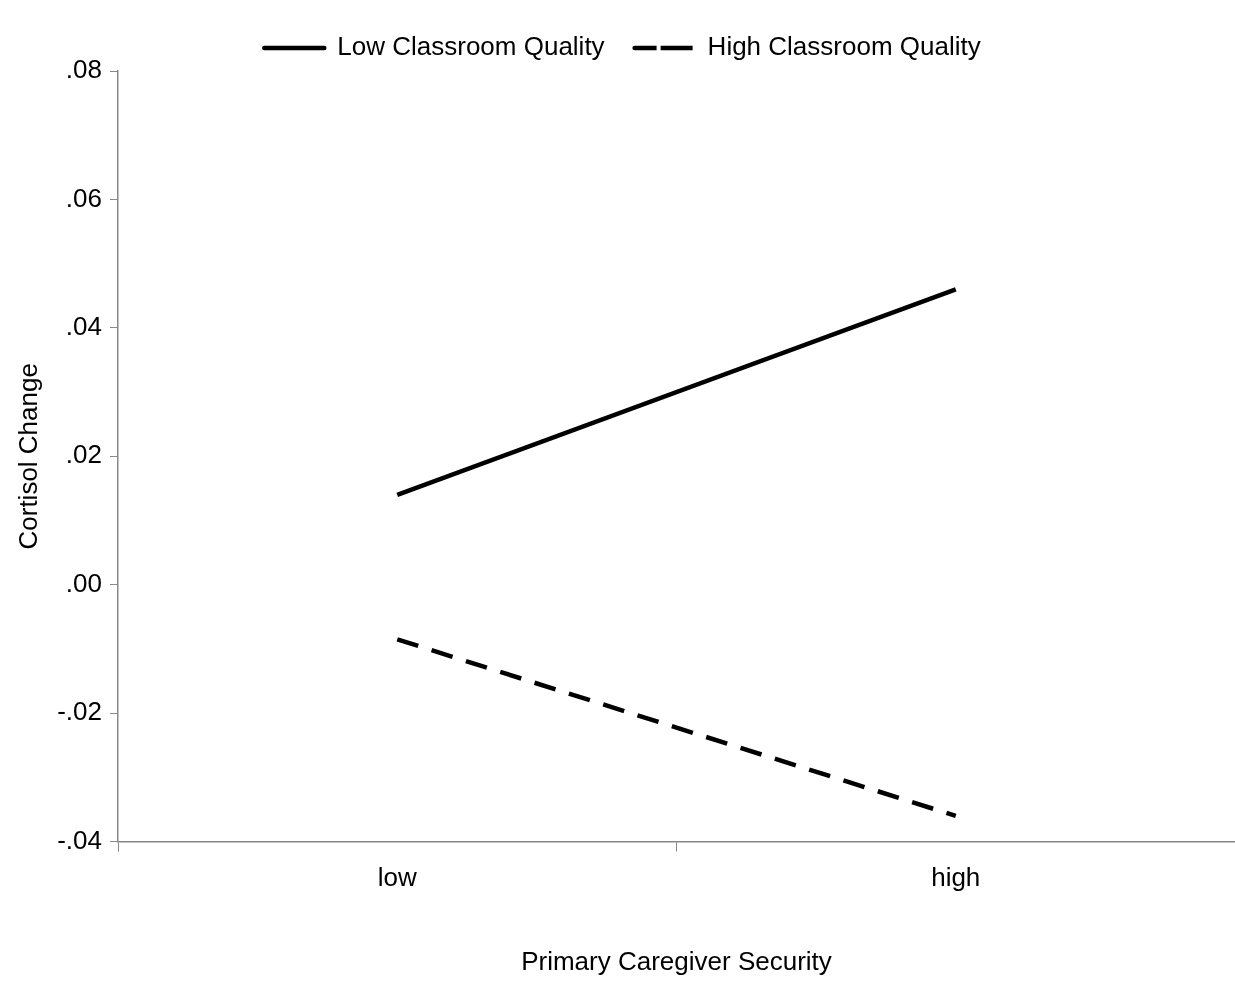 This screenshot has height=987, width=1235. I want to click on x-axis-title: Primary Caregiver Security, so click(676, 960).